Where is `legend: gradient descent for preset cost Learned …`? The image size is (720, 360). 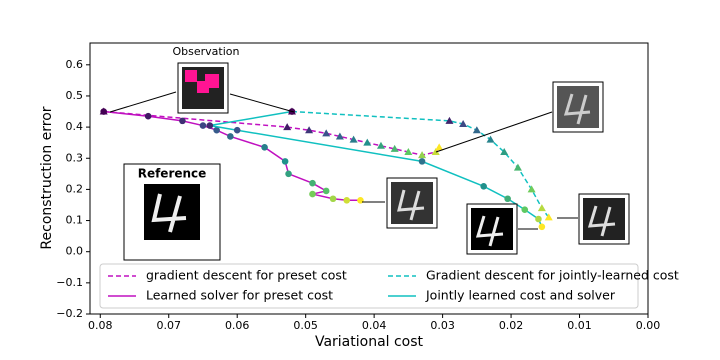
legend: gradient descent for preset cost Learned … is located at coordinates (389, 286).